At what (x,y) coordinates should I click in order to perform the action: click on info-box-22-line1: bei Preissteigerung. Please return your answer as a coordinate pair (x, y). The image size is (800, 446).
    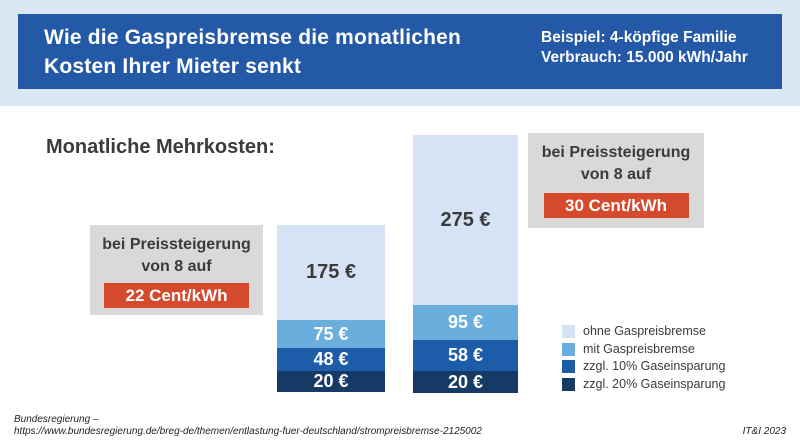
    Looking at the image, I should click on (176, 244).